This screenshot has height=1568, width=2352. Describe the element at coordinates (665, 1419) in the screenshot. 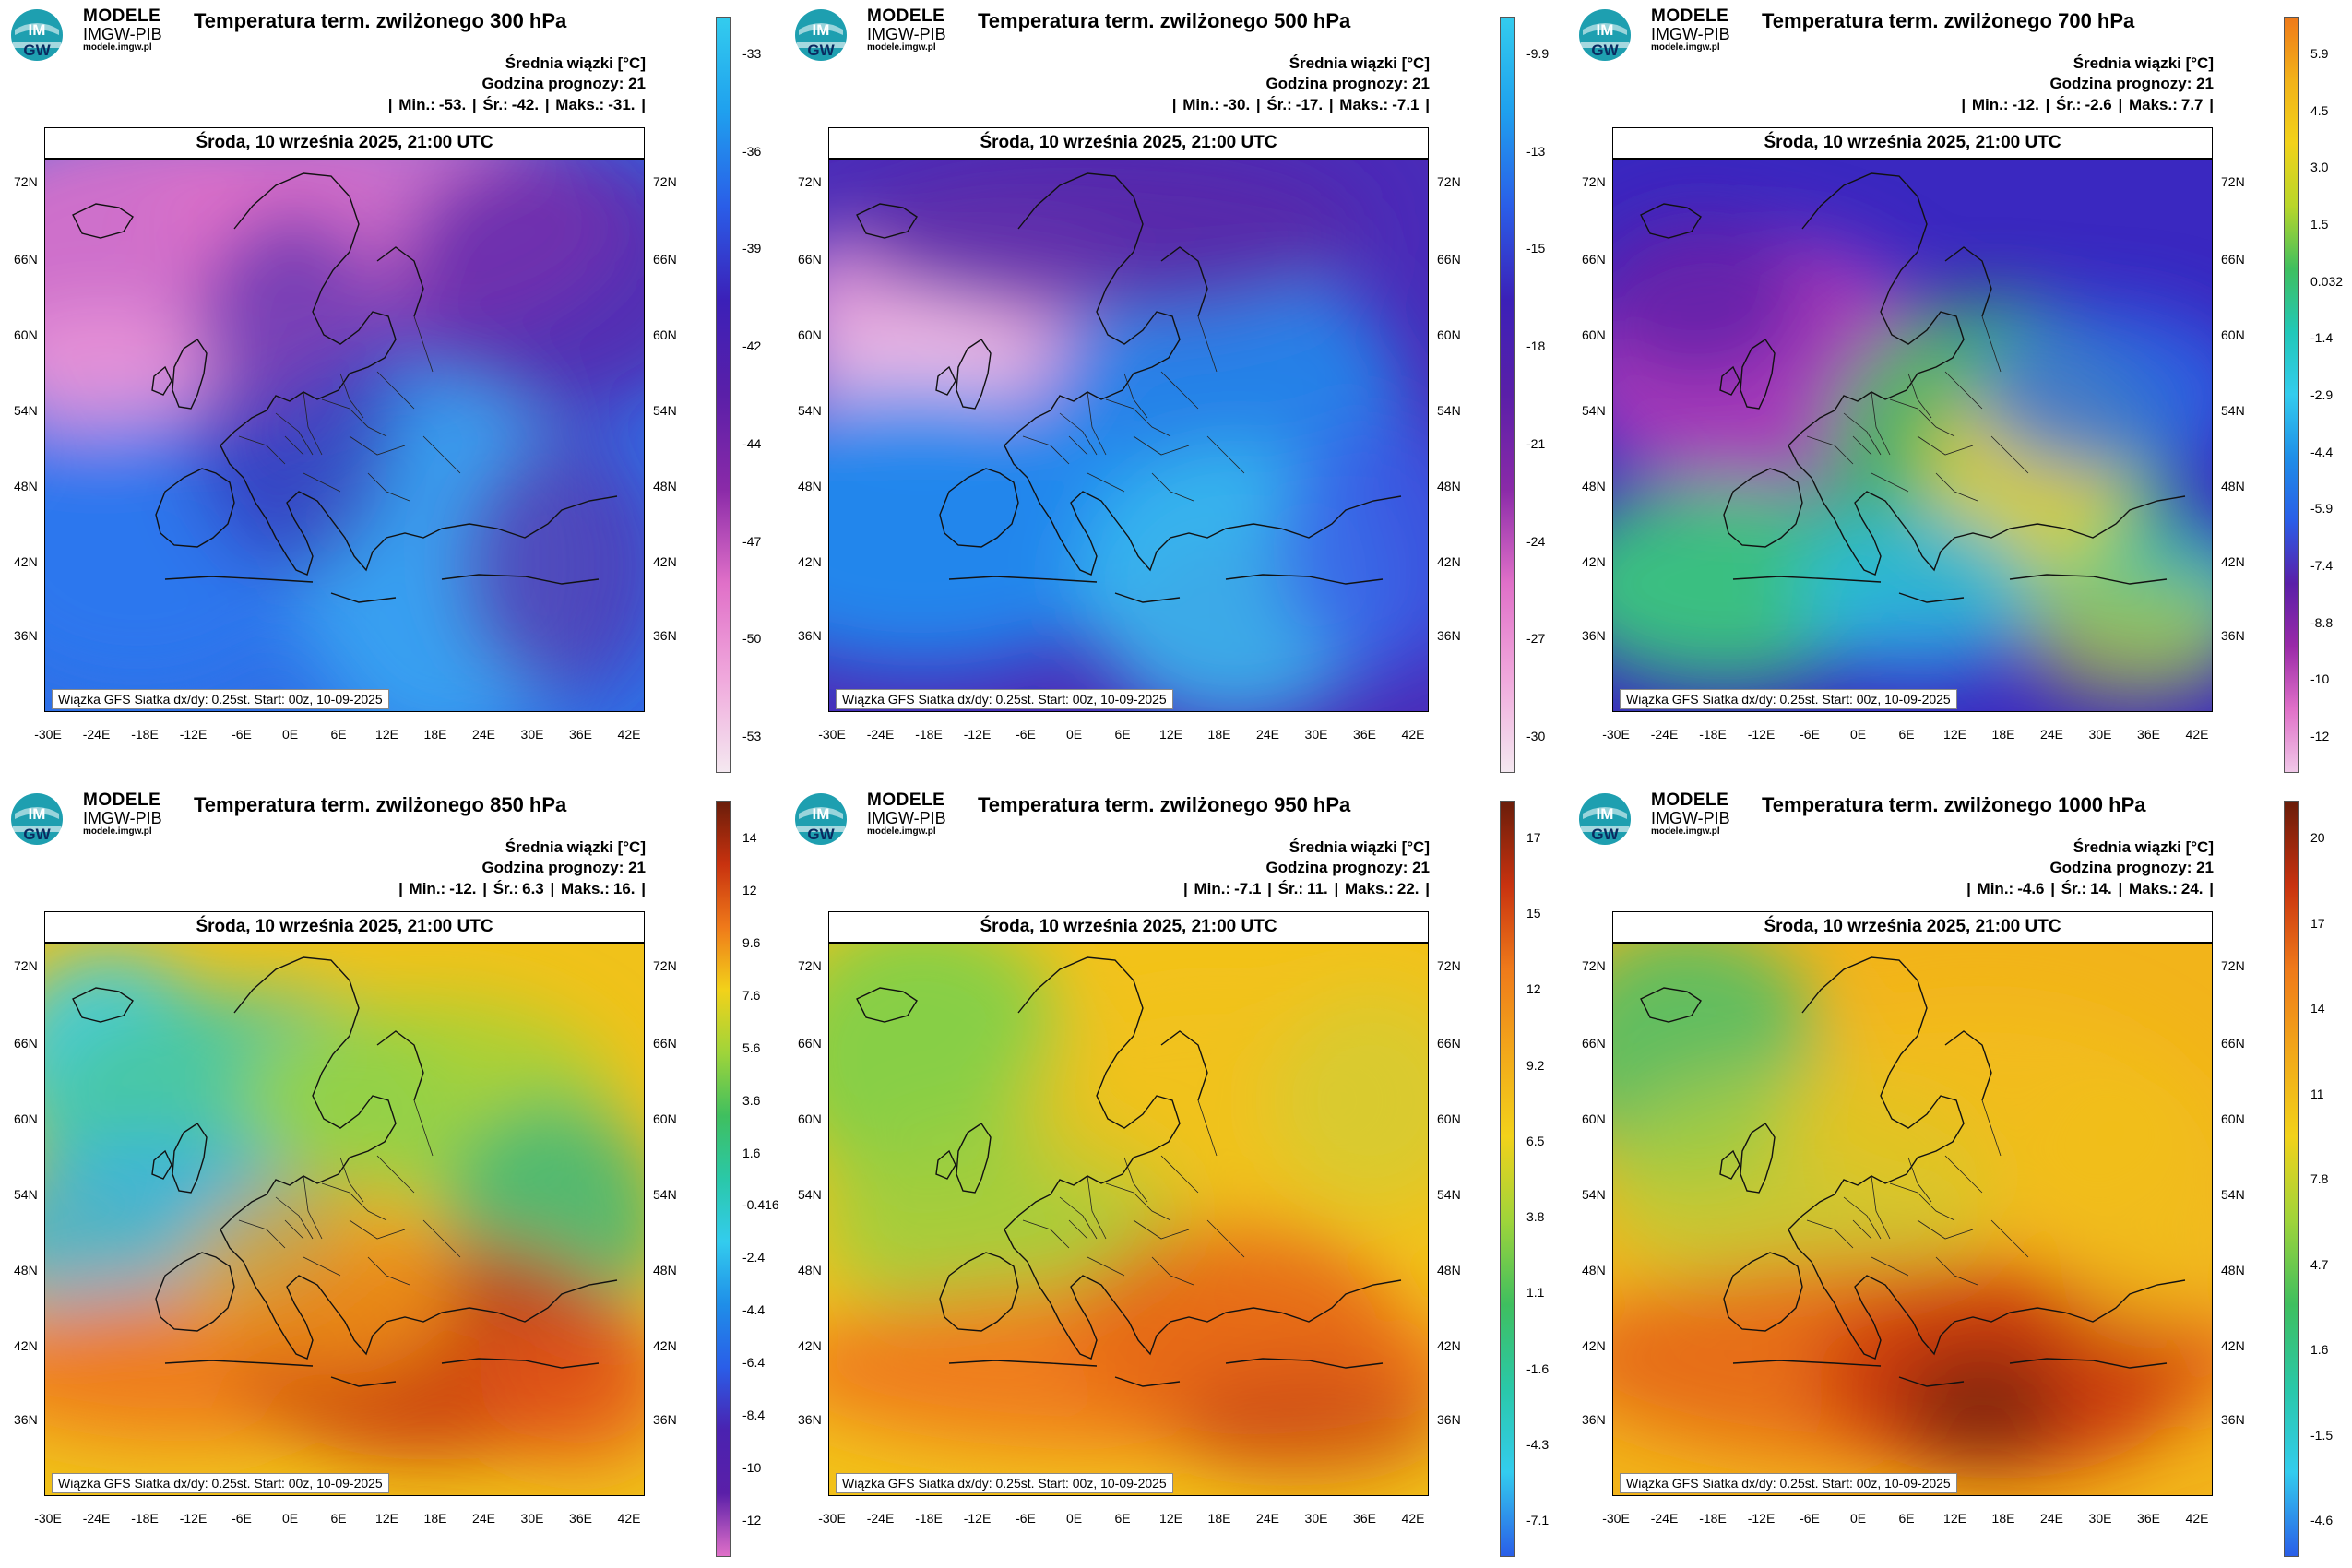

I see `lat-tick-right: 36N` at that location.